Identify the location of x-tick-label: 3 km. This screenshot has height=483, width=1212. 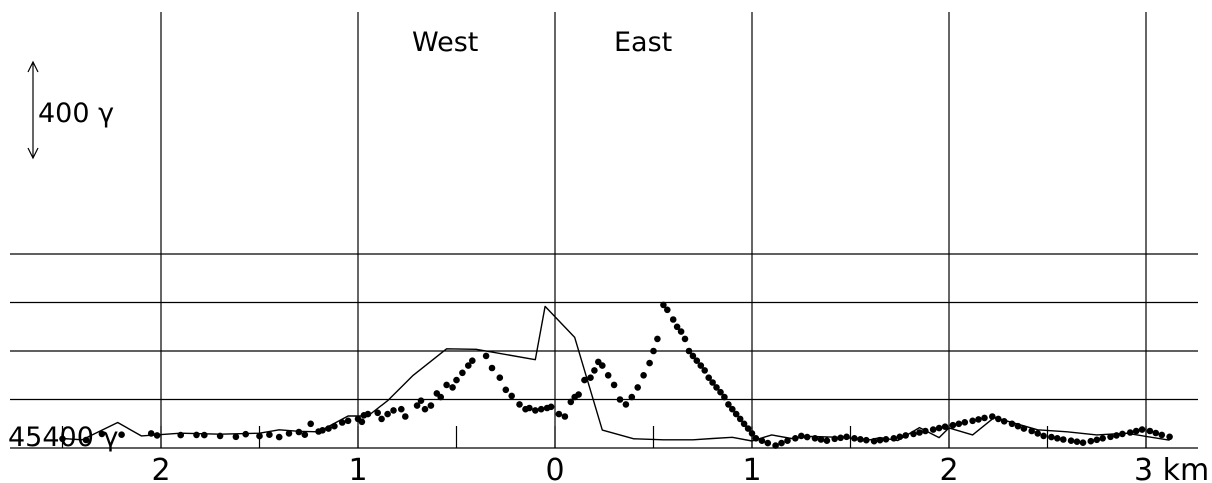
(1171, 468).